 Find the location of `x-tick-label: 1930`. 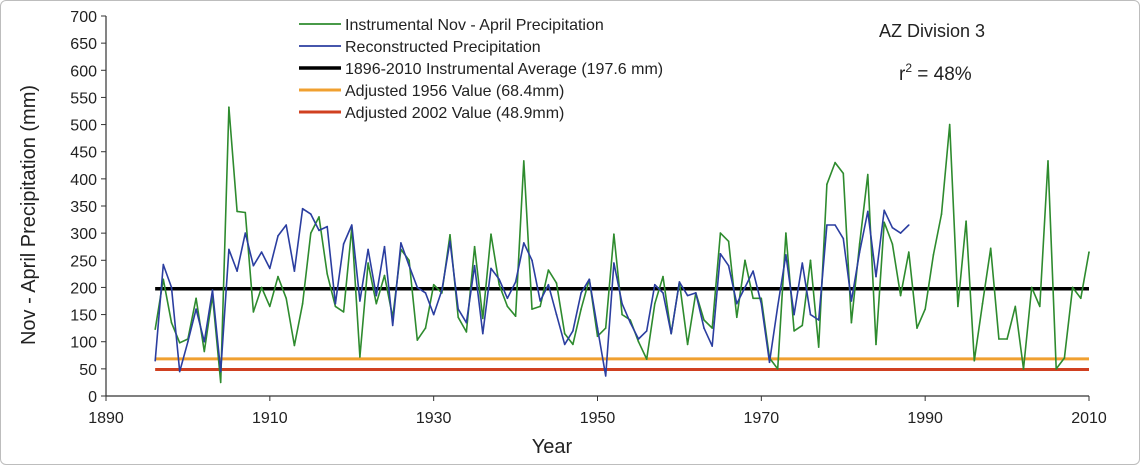

x-tick-label: 1930 is located at coordinates (434, 418).